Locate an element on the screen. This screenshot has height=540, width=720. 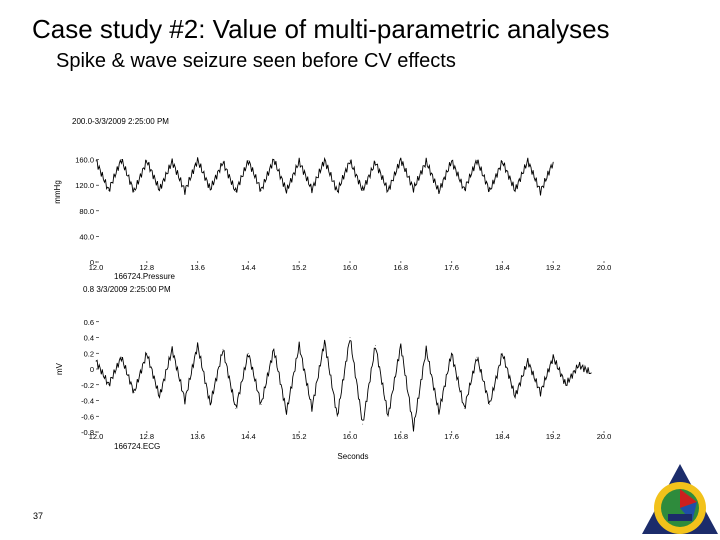
y-axis-label: mmHg is located at coordinates (57, 192).